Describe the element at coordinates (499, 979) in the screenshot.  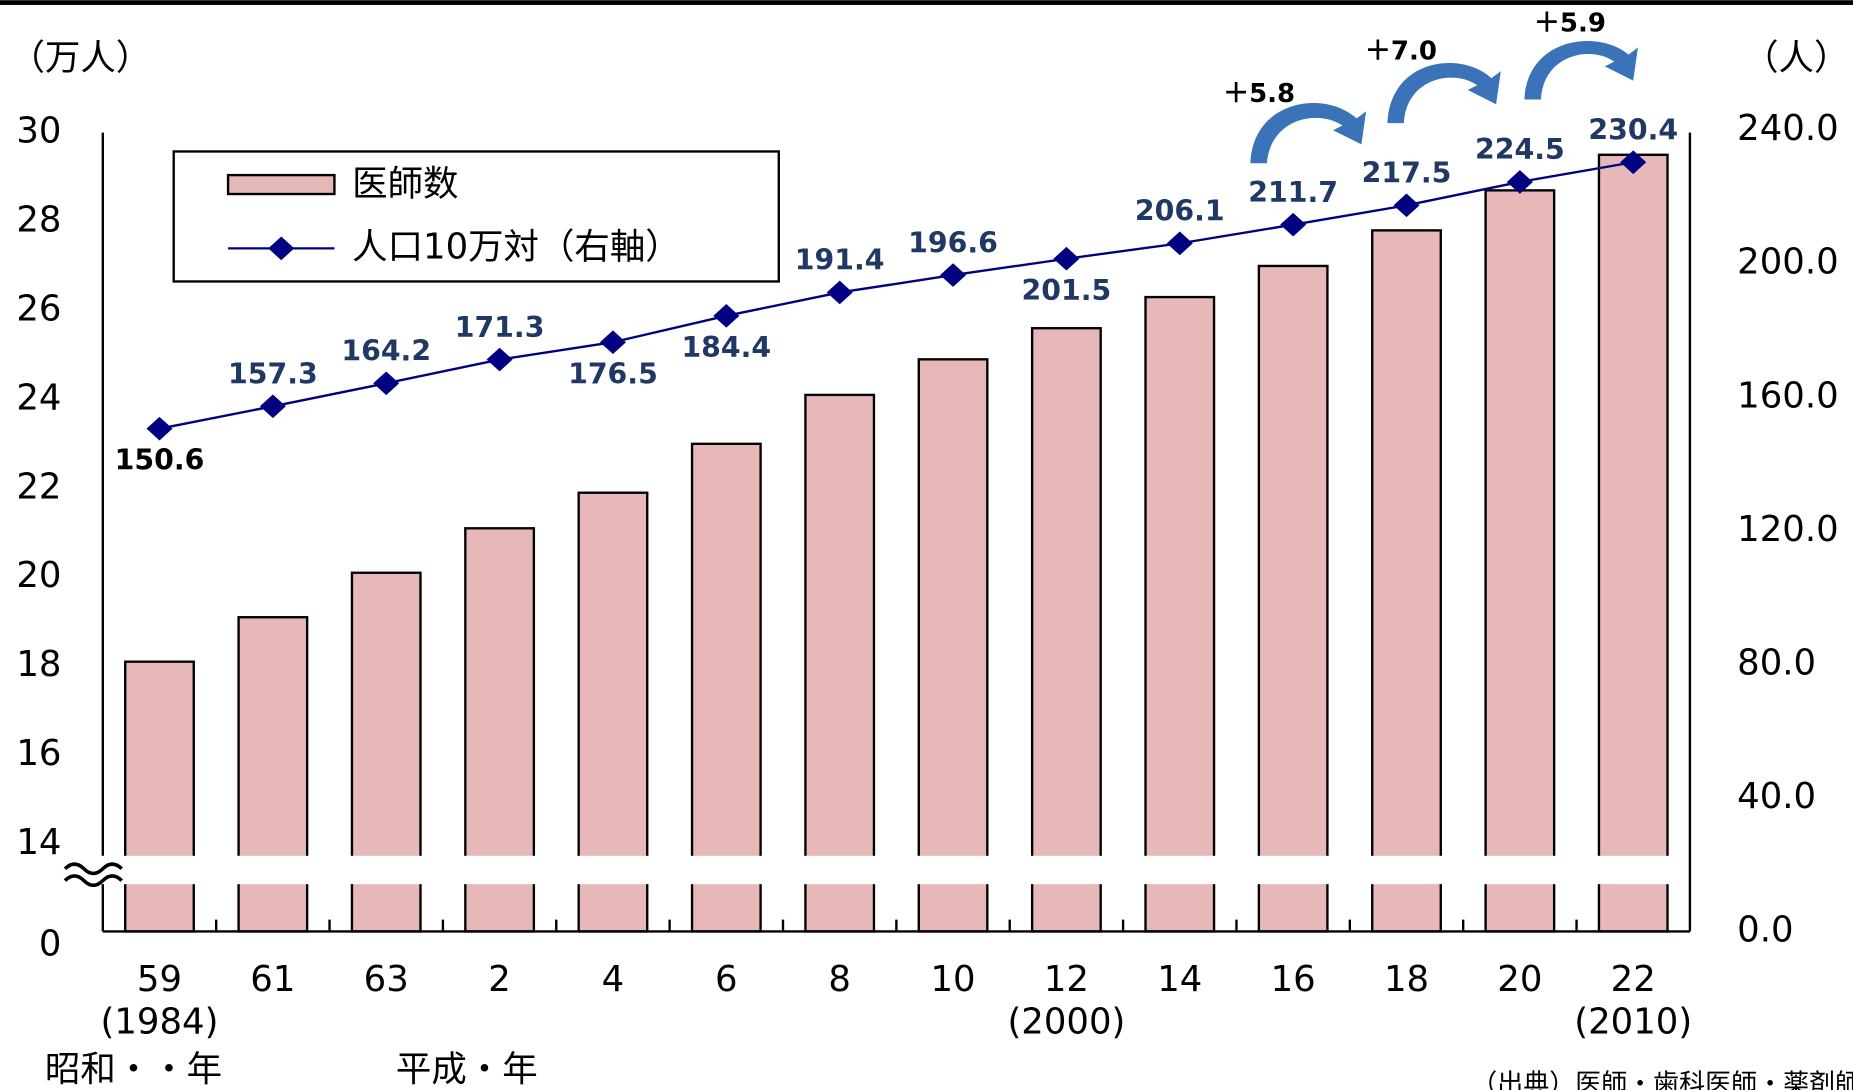
I see `x-tick-label: 2` at that location.